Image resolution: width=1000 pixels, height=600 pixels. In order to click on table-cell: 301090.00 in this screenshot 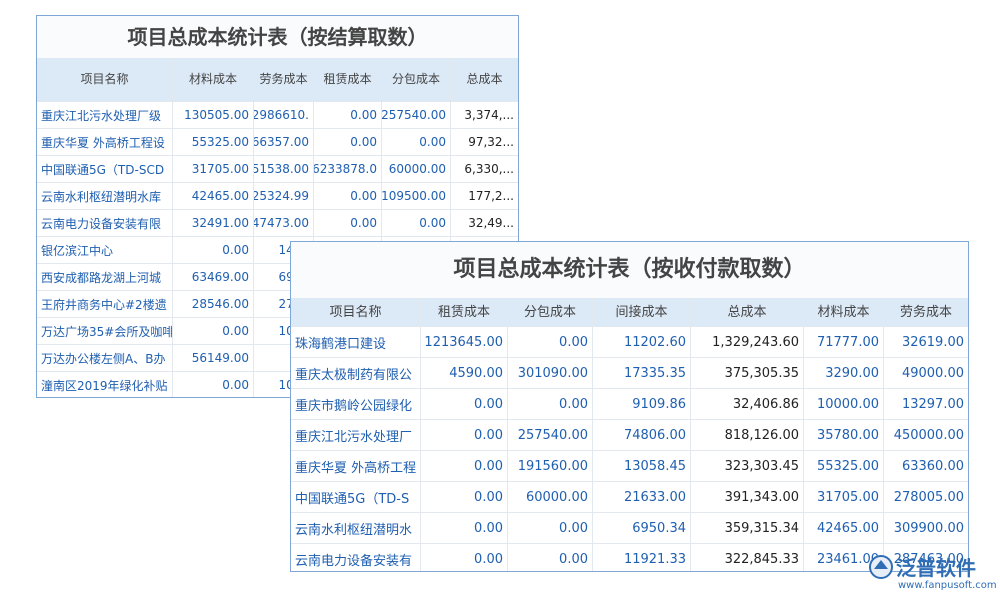, I will do `click(550, 373)`.